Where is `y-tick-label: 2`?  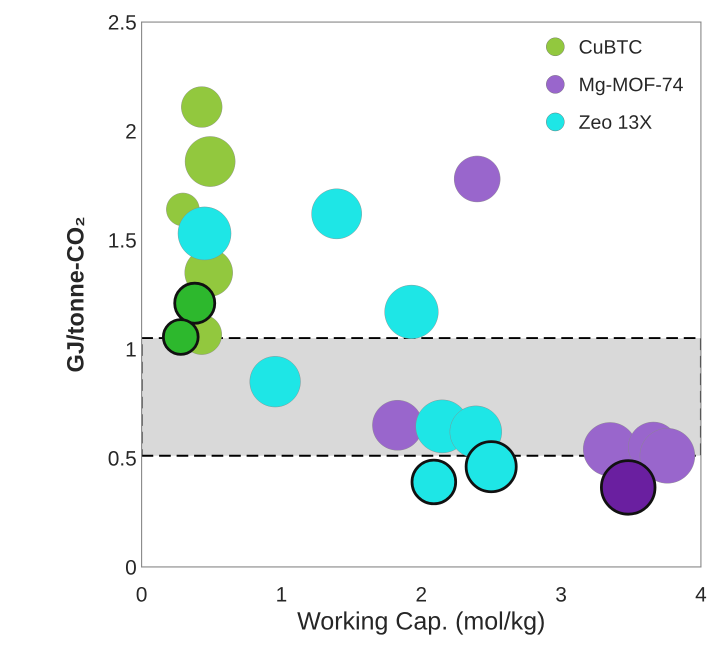
y-tick-label: 2 is located at coordinates (131, 131).